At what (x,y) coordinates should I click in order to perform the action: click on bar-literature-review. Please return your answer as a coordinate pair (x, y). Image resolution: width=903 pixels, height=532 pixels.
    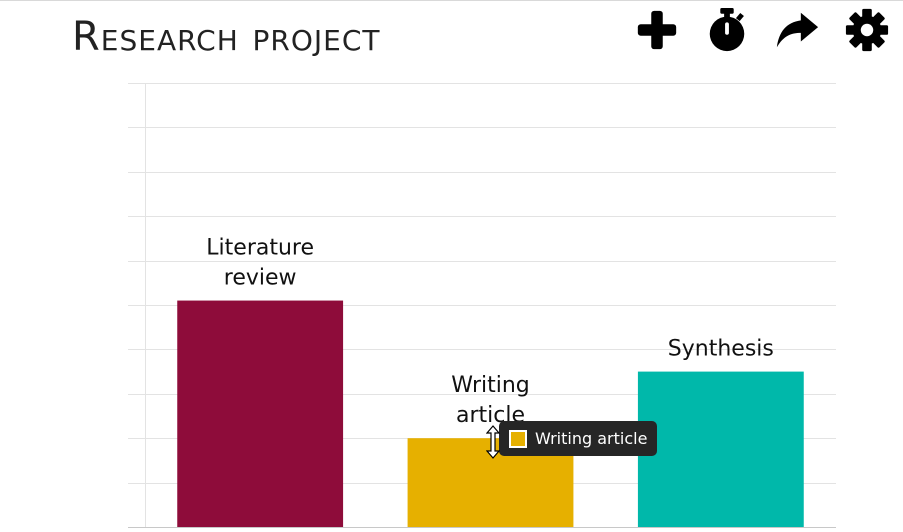
    Looking at the image, I should click on (260, 413).